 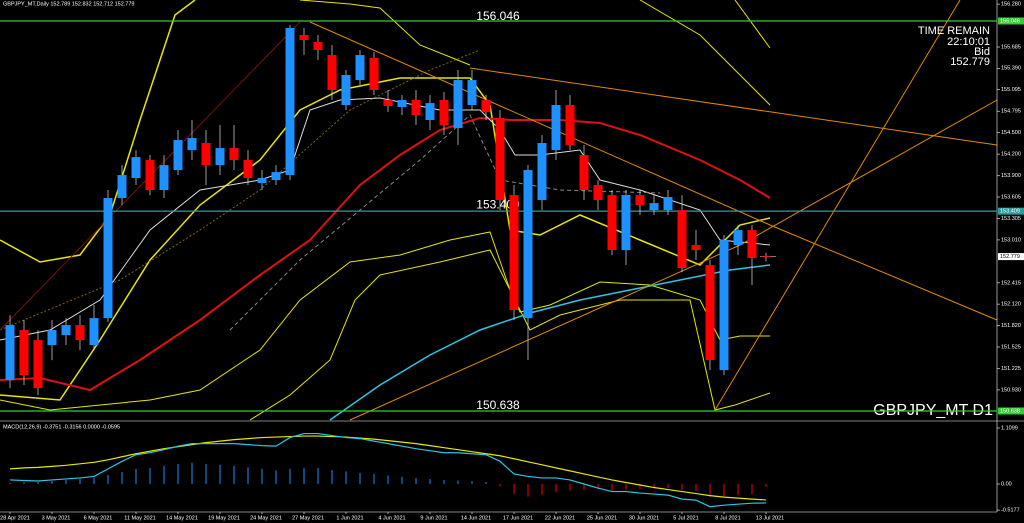 What do you see at coordinates (770, 518) in the screenshot?
I see `x-tick-label: 13 Jul 2021` at bounding box center [770, 518].